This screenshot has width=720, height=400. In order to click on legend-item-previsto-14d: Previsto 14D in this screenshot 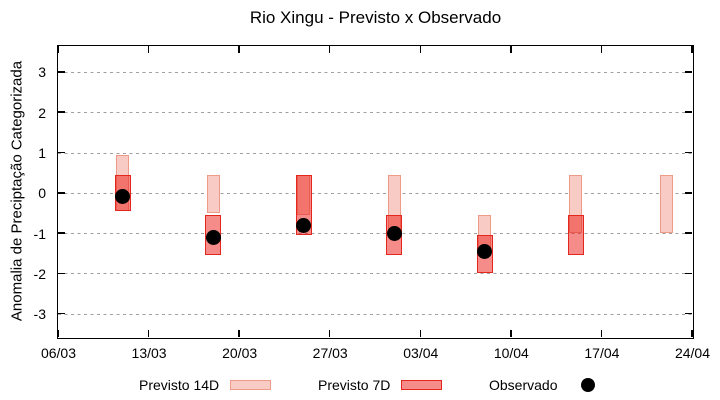, I will do `click(205, 385)`.